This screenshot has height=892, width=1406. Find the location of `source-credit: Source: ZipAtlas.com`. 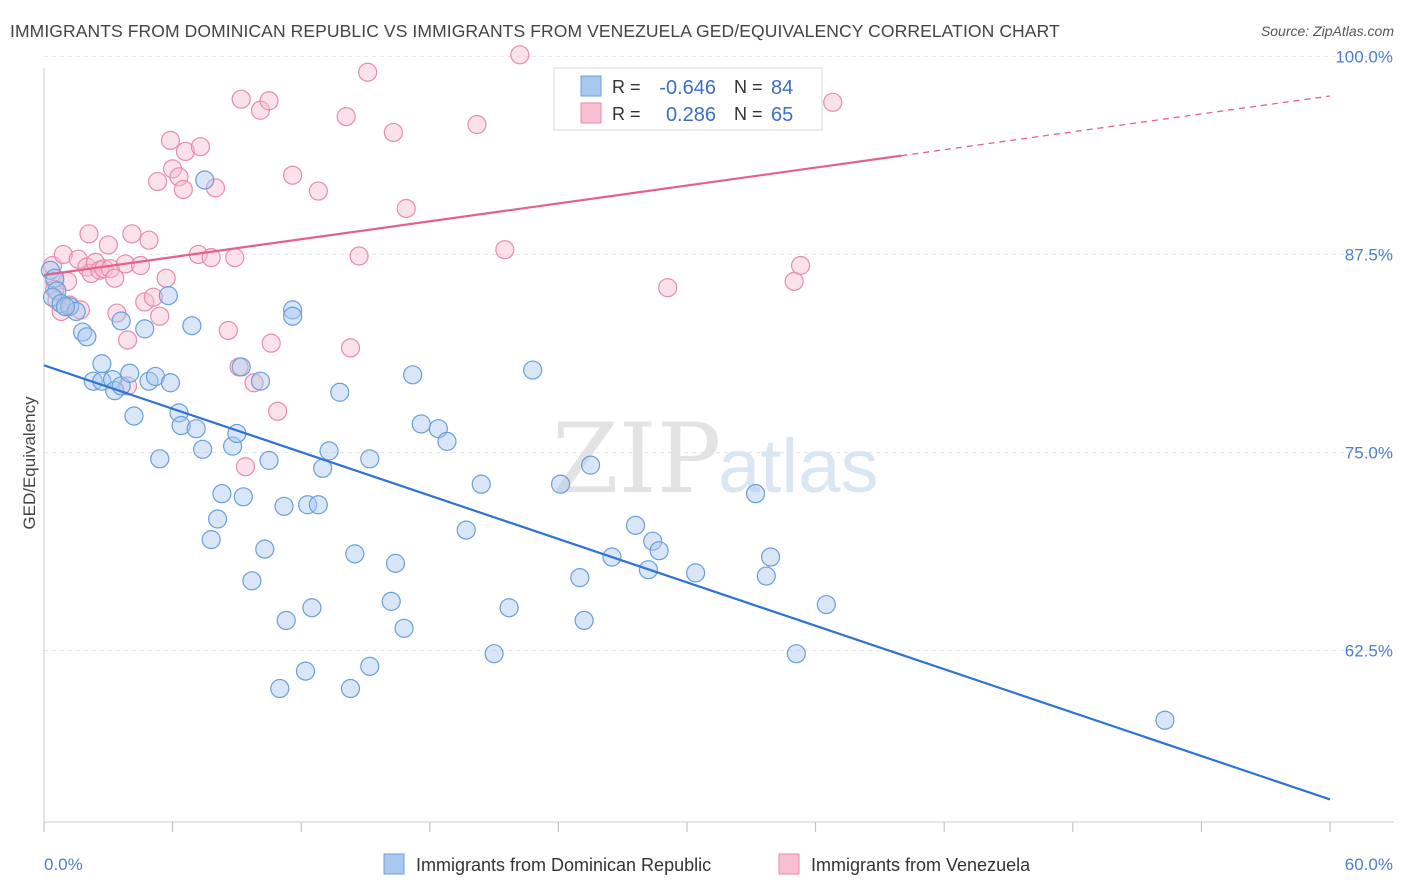

source-credit: Source: ZipAtlas.com is located at coordinates (1327, 31).